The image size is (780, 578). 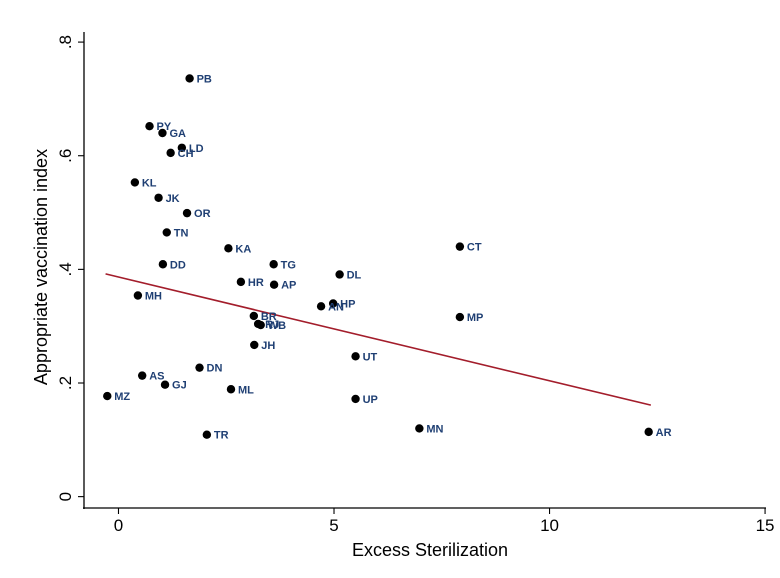 I want to click on point-label: TN, so click(x=181, y=233).